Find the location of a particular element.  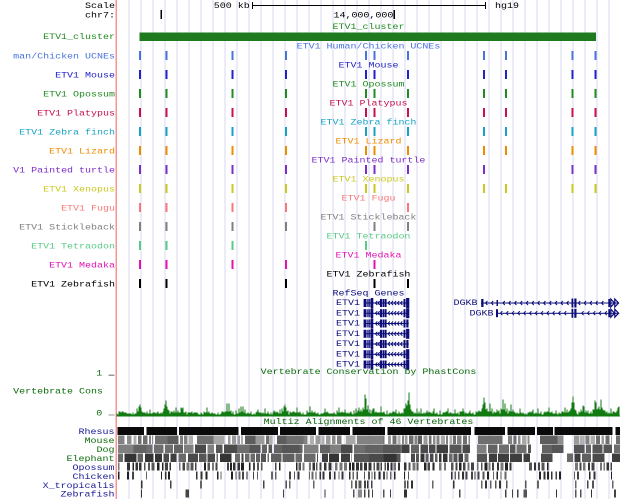

svg-text: Elephant is located at coordinates (91, 459).